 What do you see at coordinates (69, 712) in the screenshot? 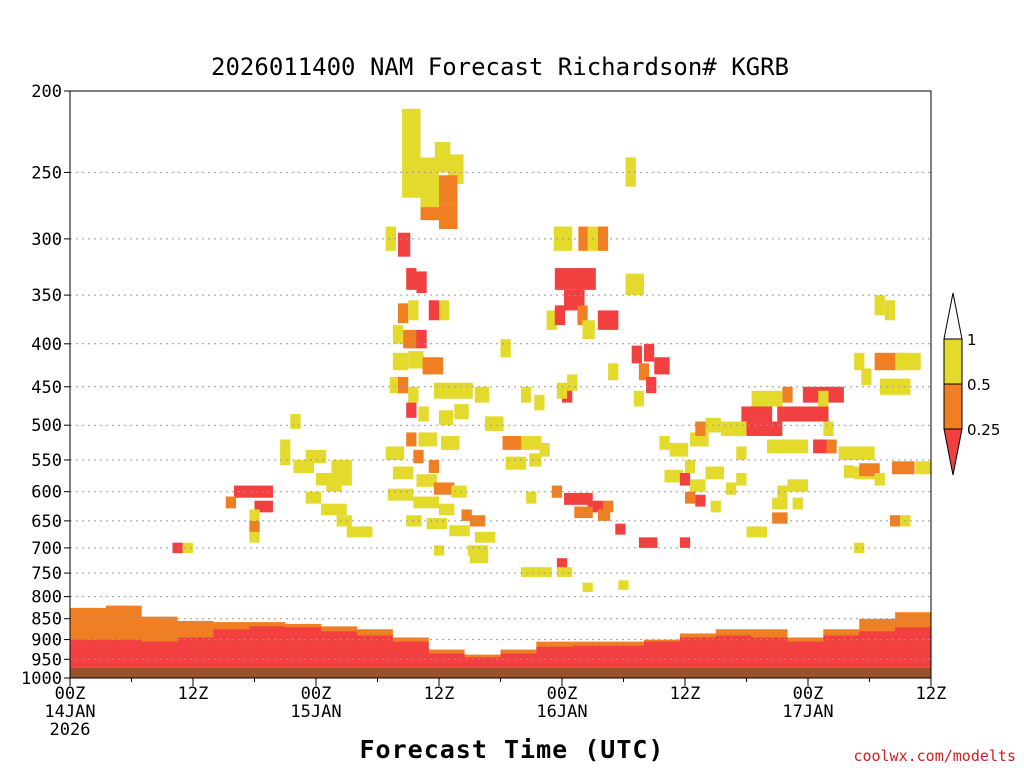
I see `x-tick-label: 14JAN` at bounding box center [69, 712].